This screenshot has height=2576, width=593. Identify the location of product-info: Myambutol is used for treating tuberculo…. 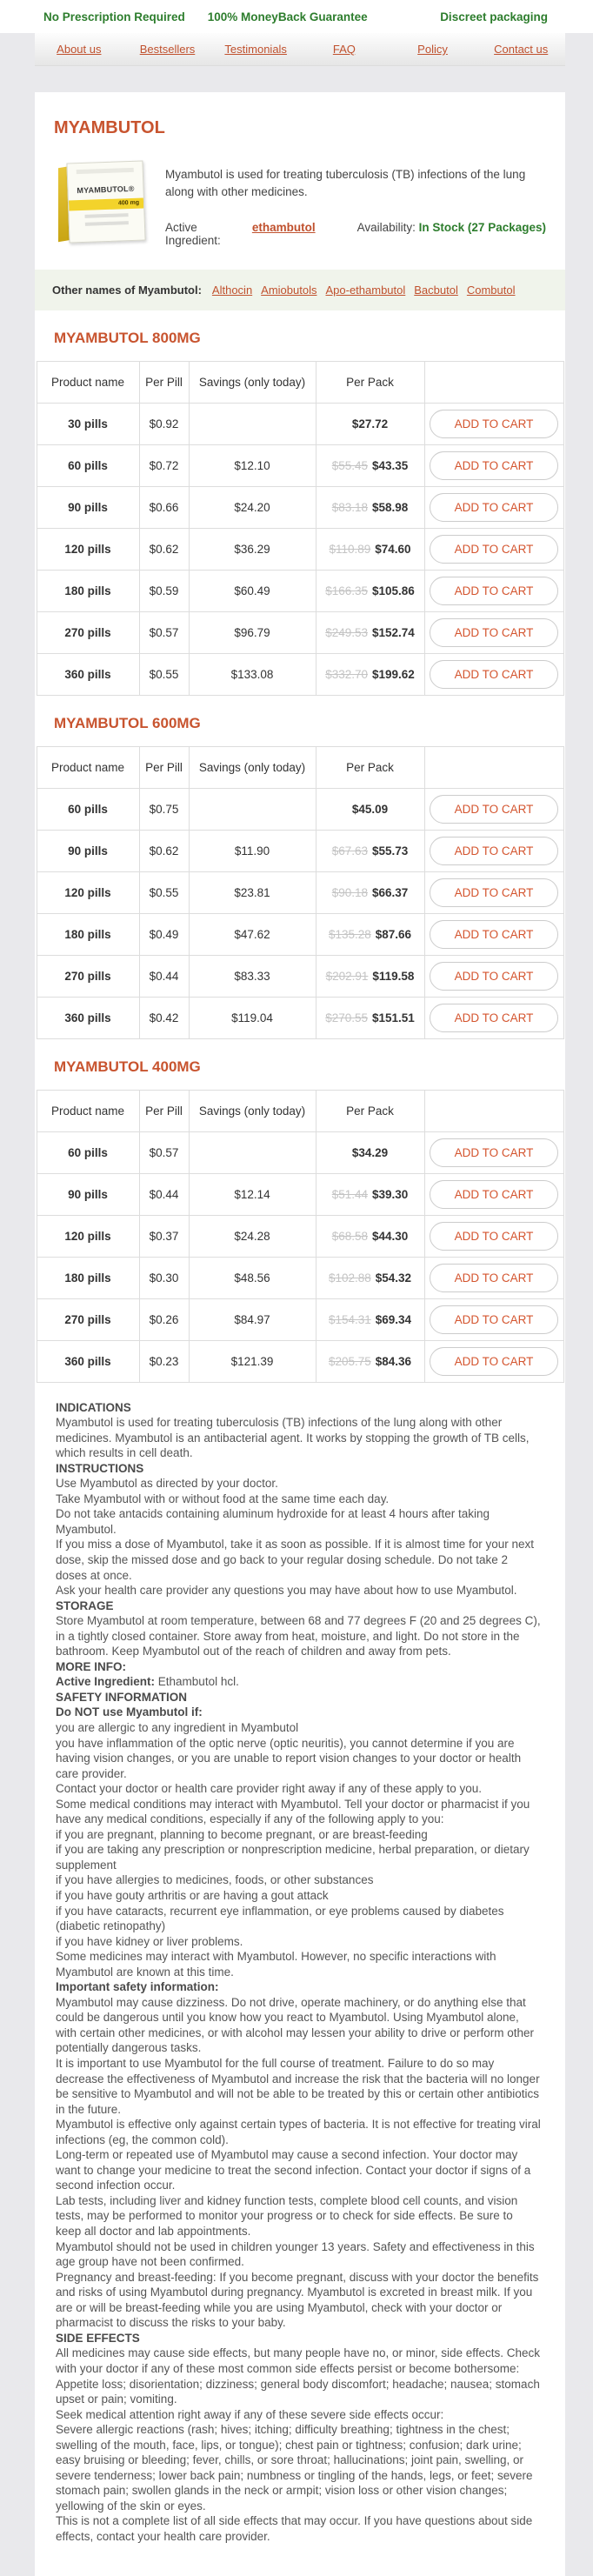
(356, 201).